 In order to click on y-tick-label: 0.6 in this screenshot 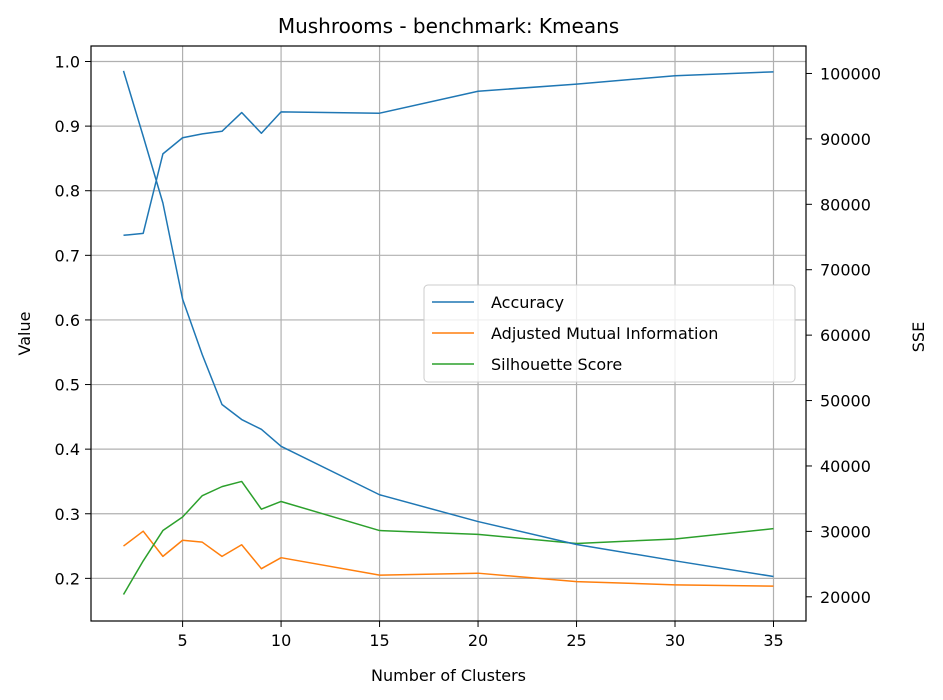, I will do `click(67, 320)`.